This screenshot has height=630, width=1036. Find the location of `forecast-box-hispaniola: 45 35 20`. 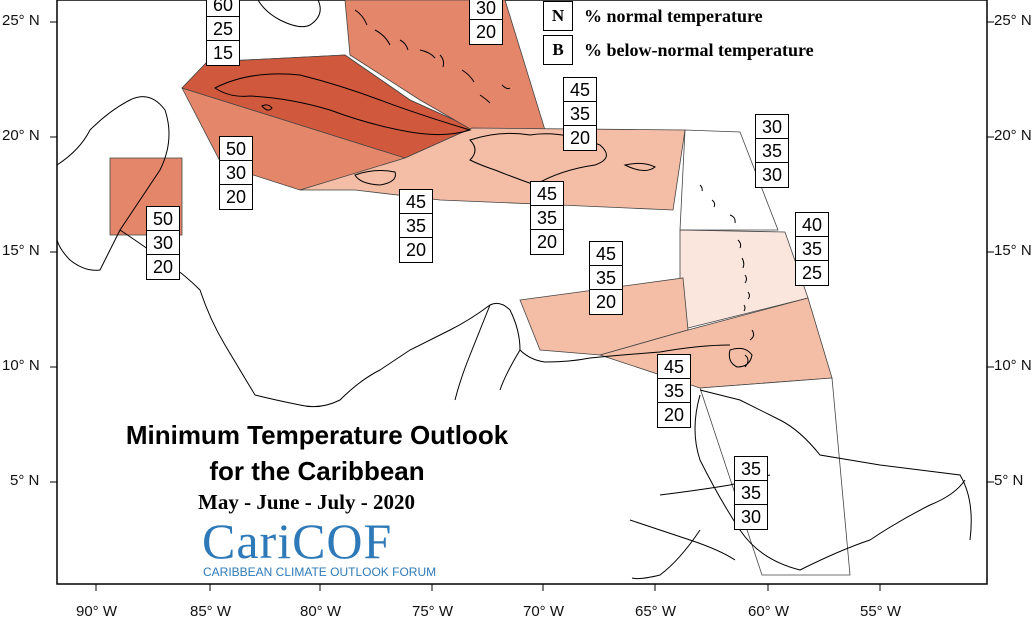

forecast-box-hispaniola: 45 35 20 is located at coordinates (547, 218).